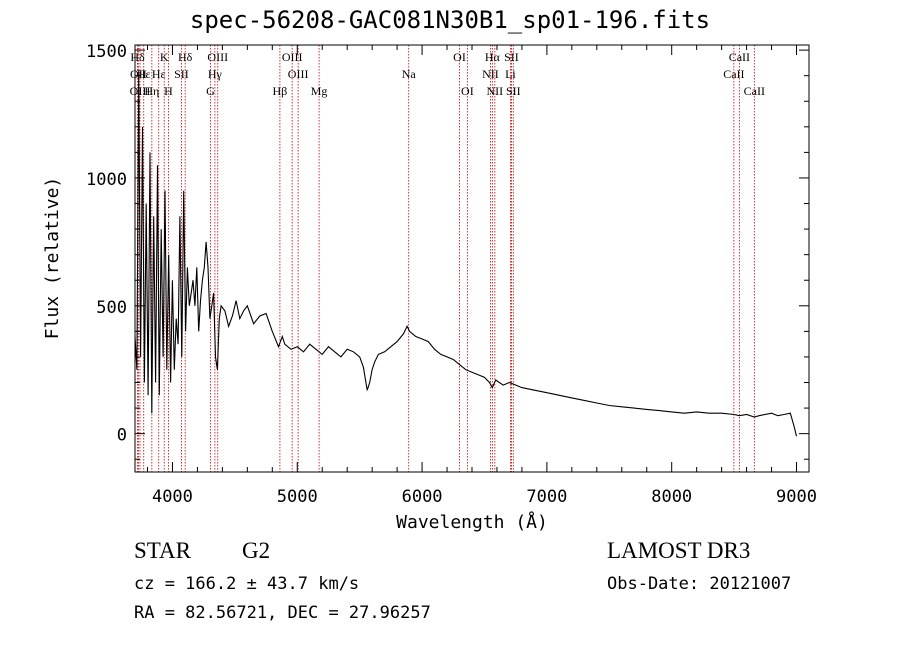  Describe the element at coordinates (210, 91) in the screenshot. I see `emission-line-label: G` at that location.